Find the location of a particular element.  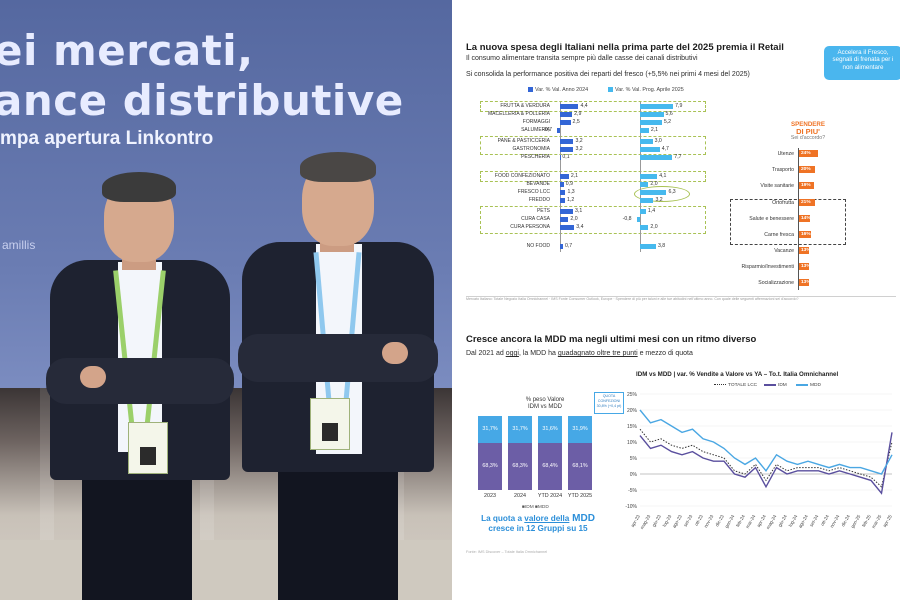

spend-bar: 19% is located at coordinates (806, 185).